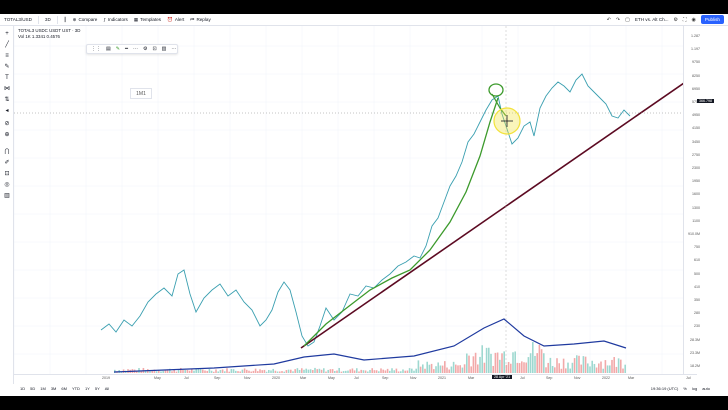  What do you see at coordinates (608, 19) in the screenshot?
I see `undo-icon: ↶` at bounding box center [608, 19].